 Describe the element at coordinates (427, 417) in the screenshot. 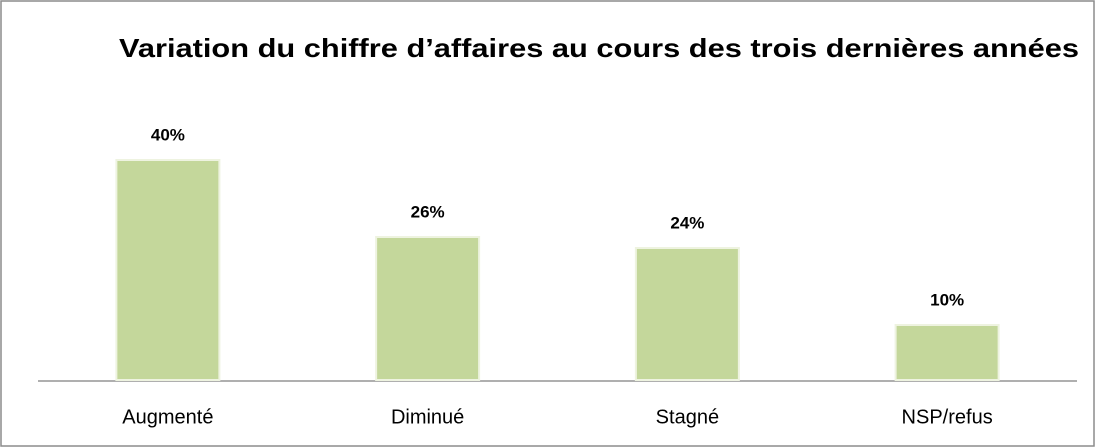

I see `x-tick-label: Diminué` at that location.